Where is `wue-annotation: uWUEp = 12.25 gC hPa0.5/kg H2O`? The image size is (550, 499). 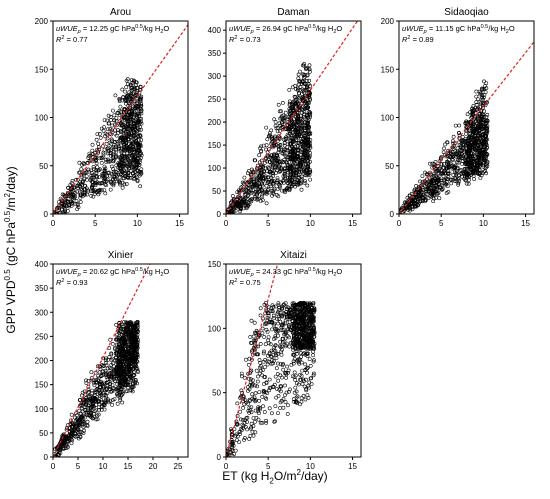
wue-annotation: uWUEp = 12.25 gC hPa0.5/kg H2O is located at coordinates (112, 29).